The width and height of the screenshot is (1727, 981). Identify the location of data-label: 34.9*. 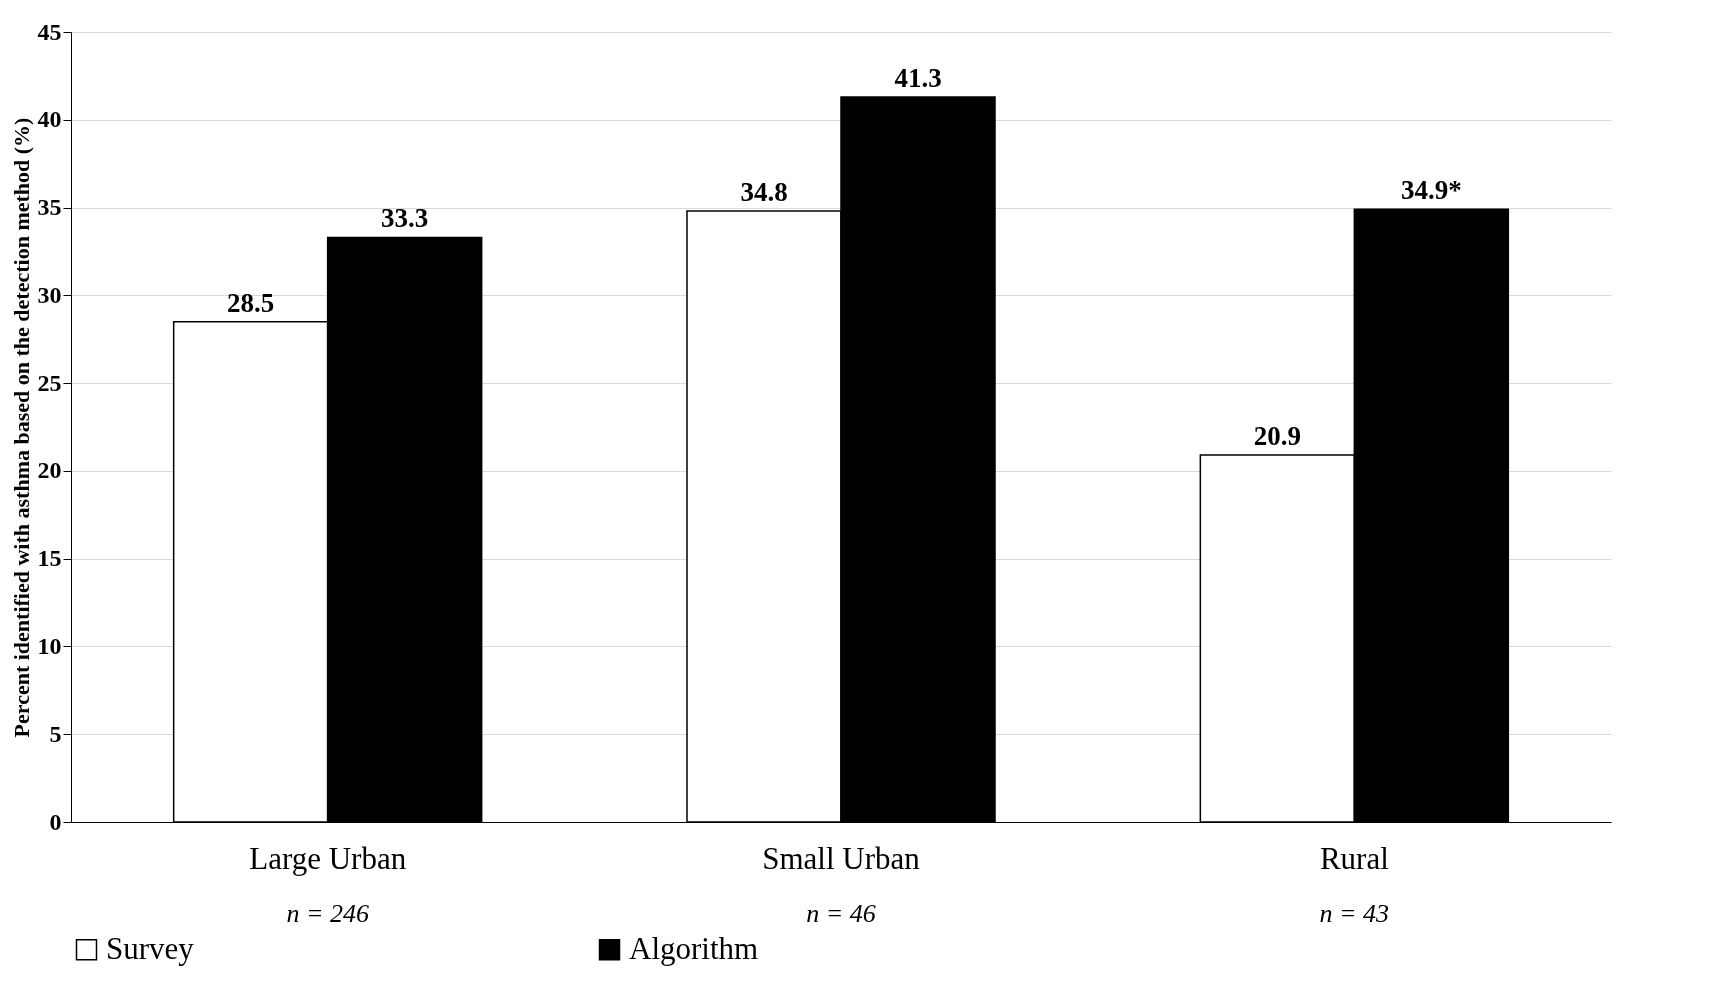
(1431, 190).